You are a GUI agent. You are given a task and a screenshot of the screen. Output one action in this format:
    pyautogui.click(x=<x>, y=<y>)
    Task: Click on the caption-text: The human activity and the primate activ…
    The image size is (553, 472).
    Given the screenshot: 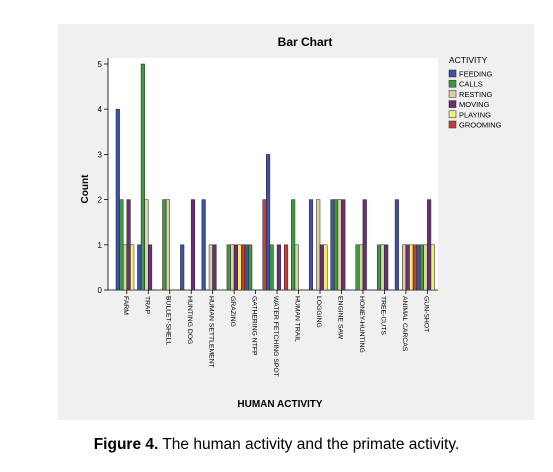 What is the action you would take?
    pyautogui.click(x=309, y=444)
    